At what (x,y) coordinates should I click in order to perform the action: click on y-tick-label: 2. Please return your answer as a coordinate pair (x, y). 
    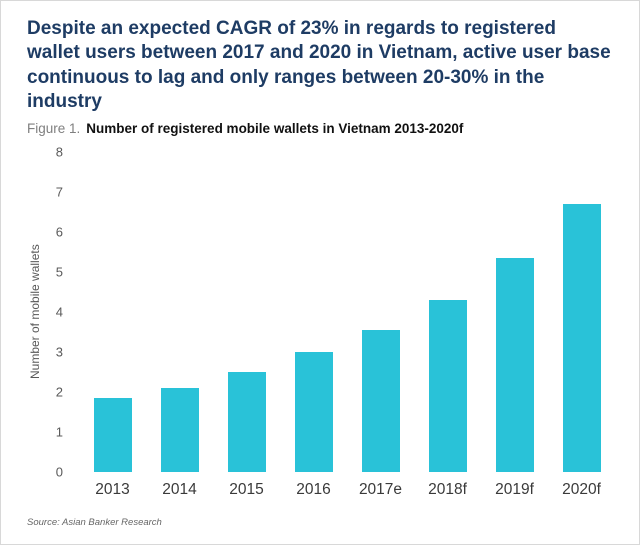
    Looking at the image, I should click on (59, 392).